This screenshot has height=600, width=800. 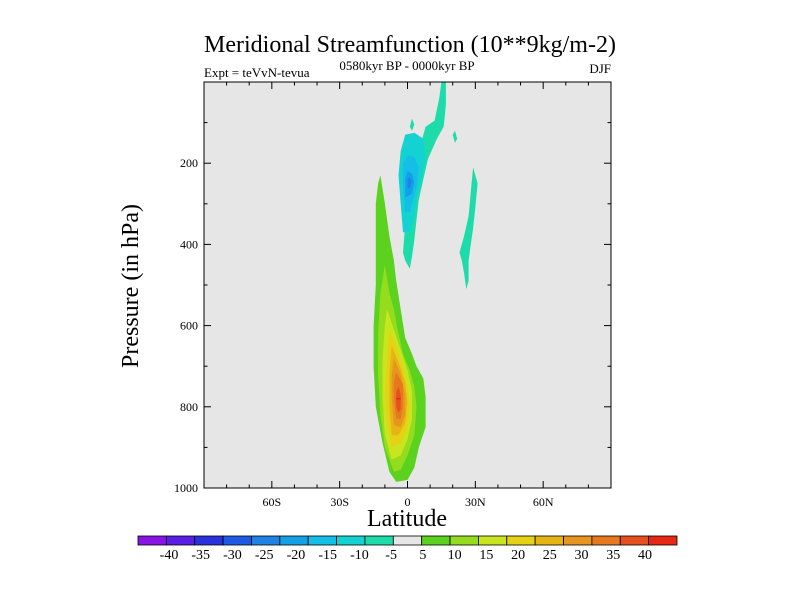 I want to click on season-label: DJF, so click(x=600, y=68).